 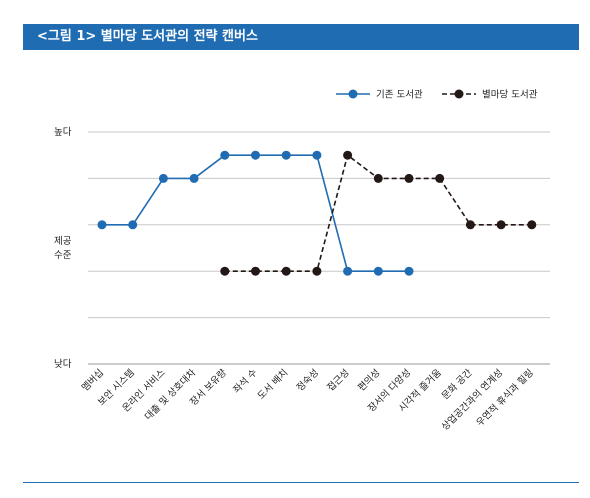 What do you see at coordinates (63, 241) in the screenshot?
I see `y-label-mid: 제공` at bounding box center [63, 241].